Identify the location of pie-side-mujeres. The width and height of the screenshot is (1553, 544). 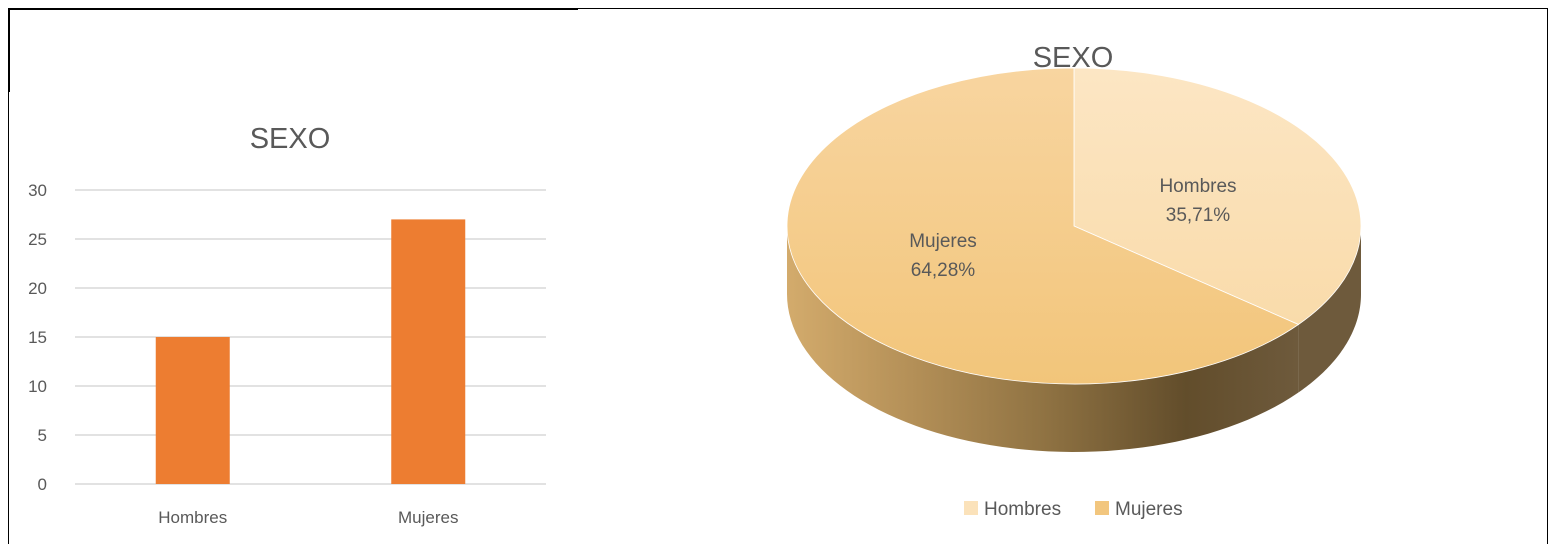
(1043, 339).